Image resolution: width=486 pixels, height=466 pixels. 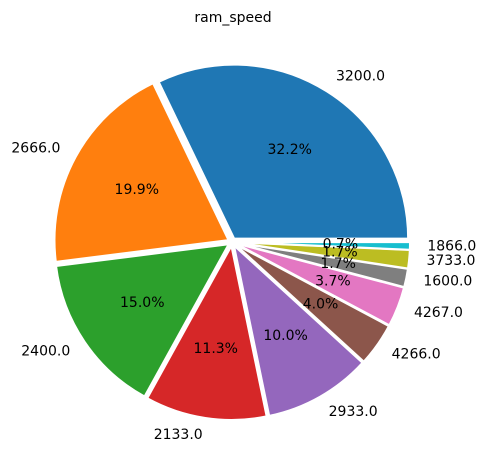 I want to click on pie-percent-label: 3.7%, so click(x=333, y=282).